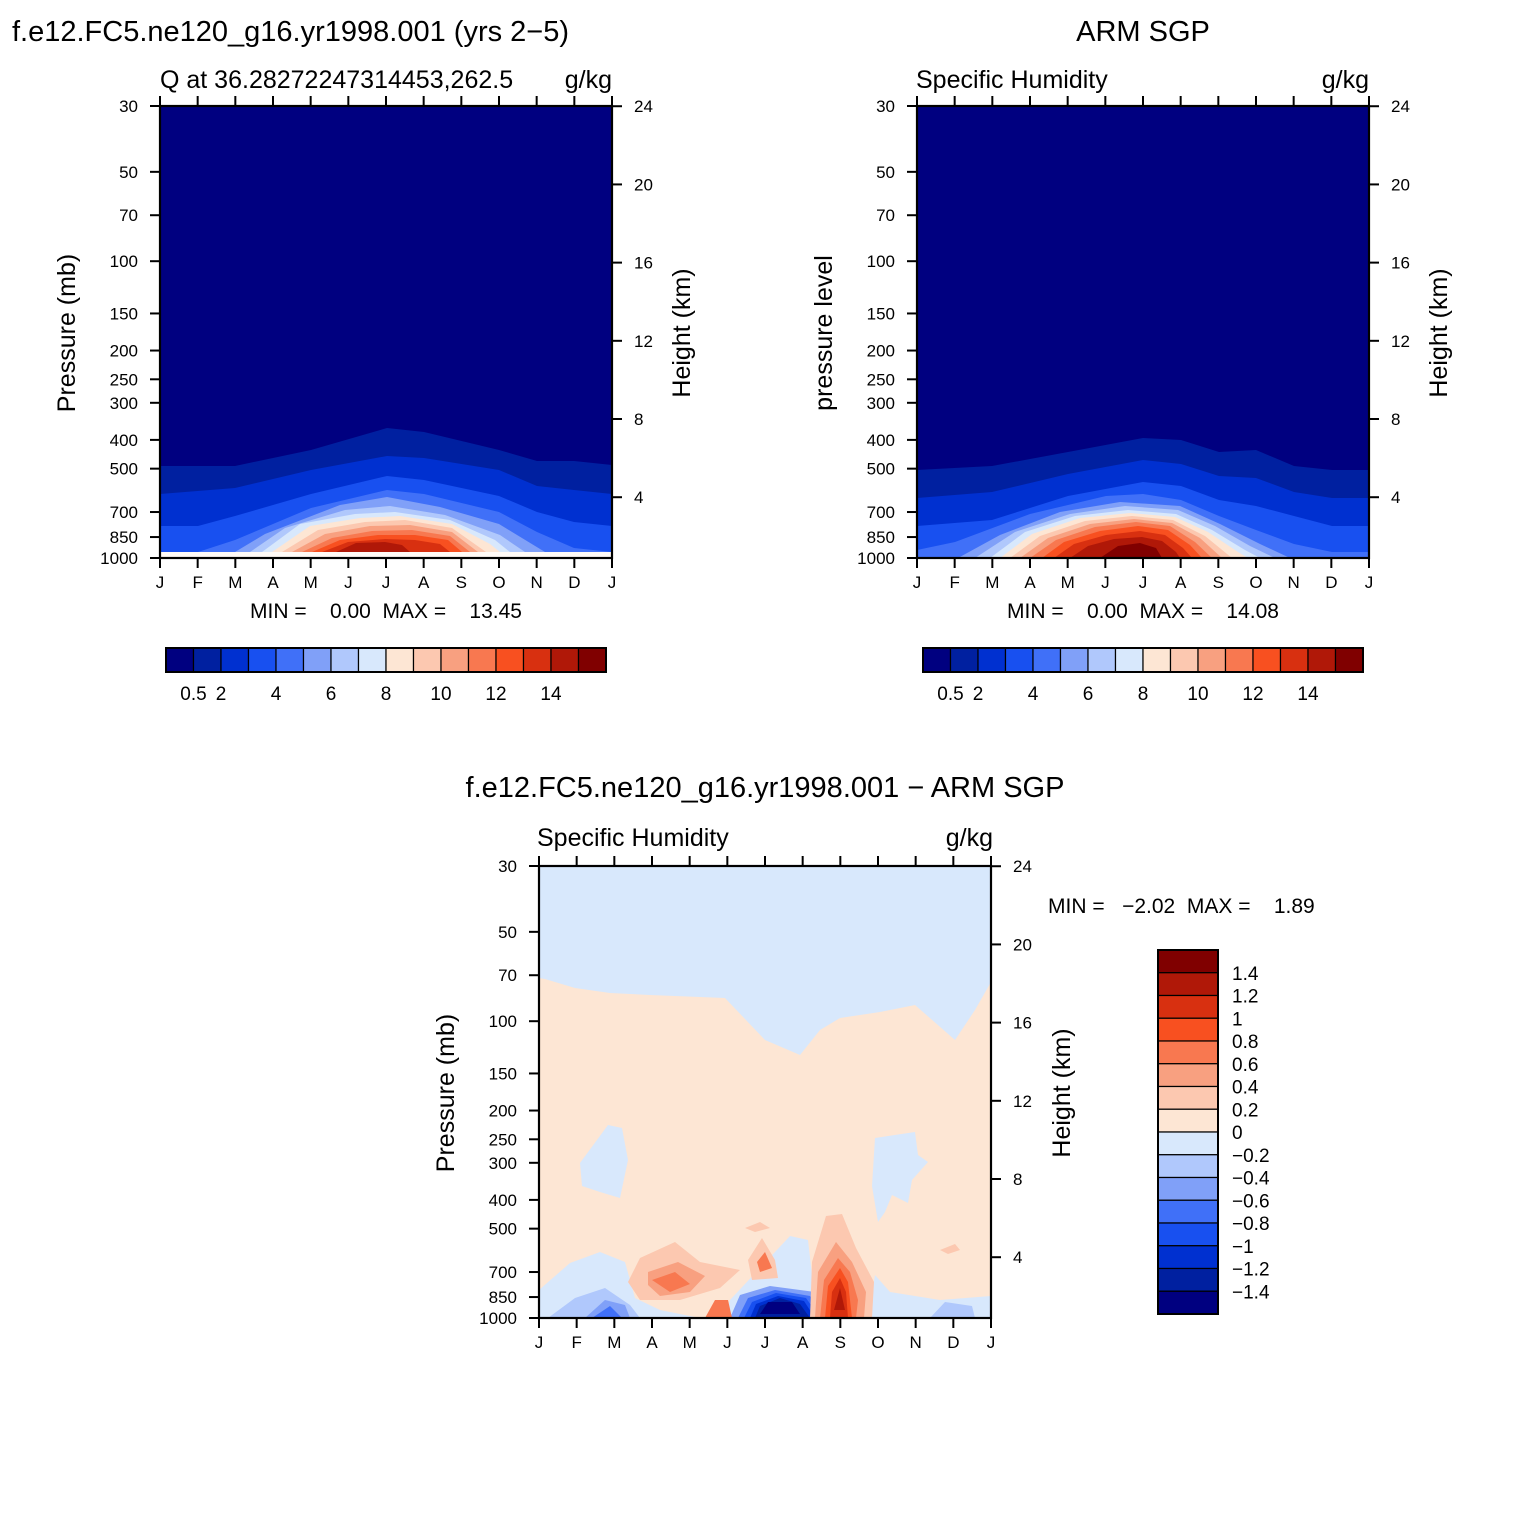 Image resolution: width=1530 pixels, height=1530 pixels. What do you see at coordinates (1251, 1270) in the screenshot?
I see `colorbar-label: −1.2` at bounding box center [1251, 1270].